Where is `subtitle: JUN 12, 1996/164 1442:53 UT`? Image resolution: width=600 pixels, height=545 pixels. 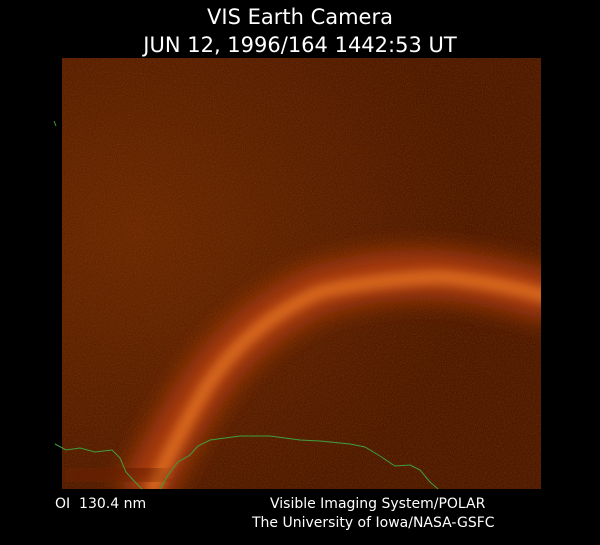 subtitle: JUN 12, 1996/164 1442:53 UT is located at coordinates (299, 45).